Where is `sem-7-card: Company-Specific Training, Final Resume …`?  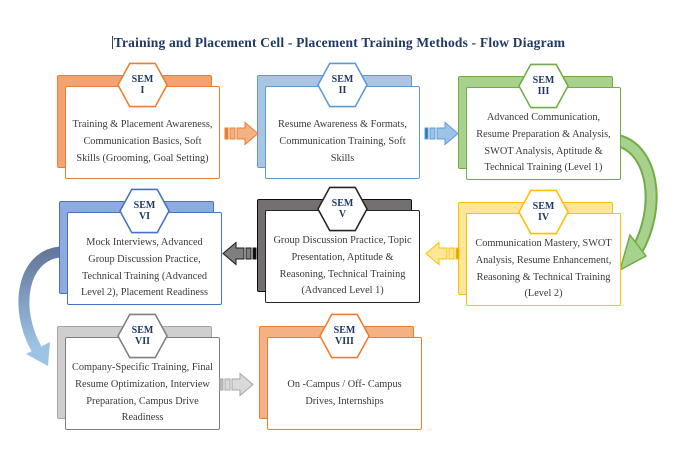
sem-7-card: Company-Specific Training, Final Resume … is located at coordinates (138, 371).